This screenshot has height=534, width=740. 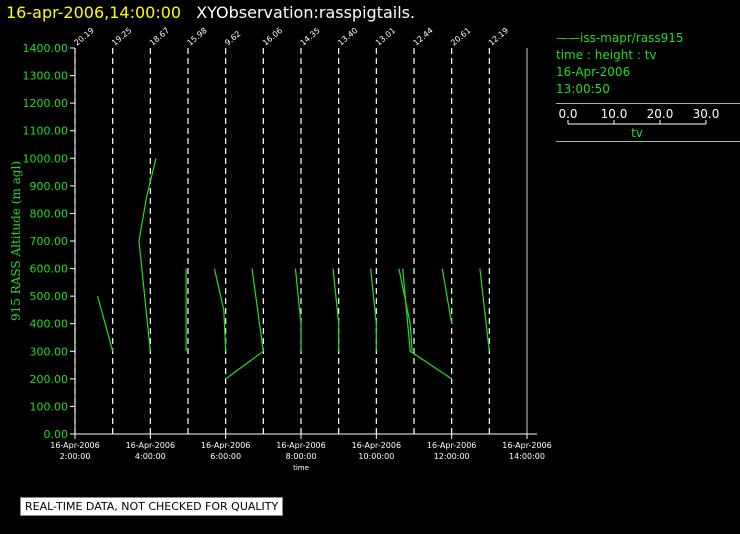 What do you see at coordinates (75, 456) in the screenshot?
I see `x-tick-time: 2:00:00` at bounding box center [75, 456].